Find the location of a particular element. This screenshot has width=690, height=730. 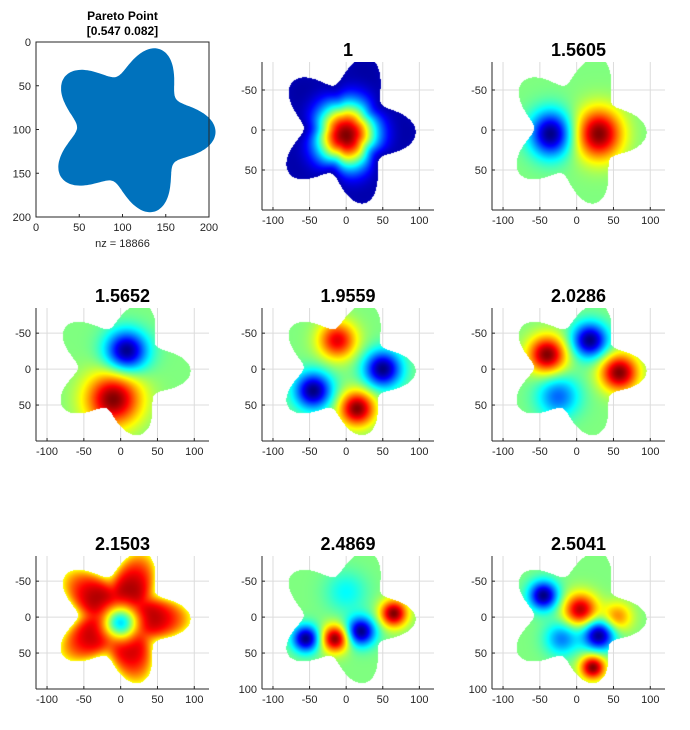

subplot-3: -100 -50 0 50 100 -50 0 50 1.5605 is located at coordinates (568, 133).